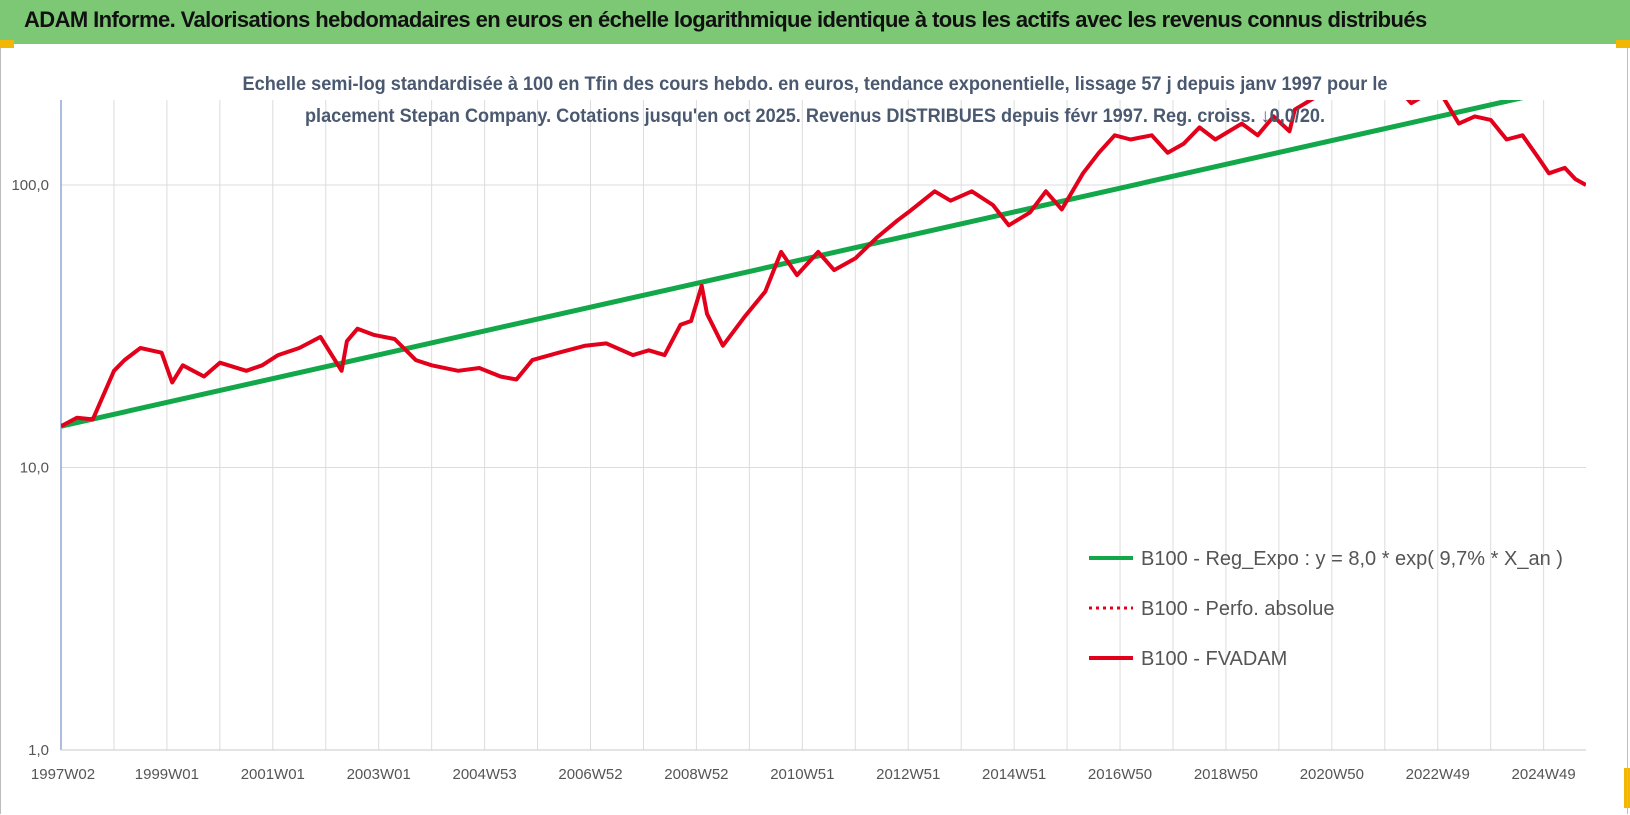 The height and width of the screenshot is (815, 1630). What do you see at coordinates (590, 774) in the screenshot?
I see `x-tick-label: 2006W52` at bounding box center [590, 774].